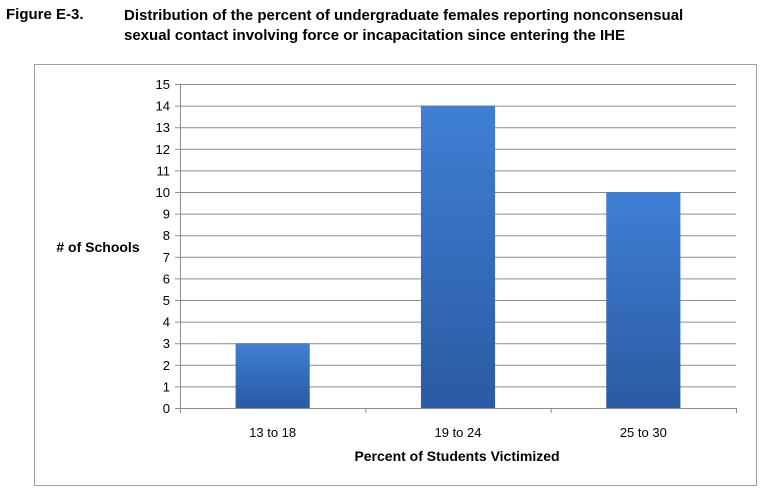  I want to click on x-axis-title: Percent of Students Victimized, so click(456, 456).